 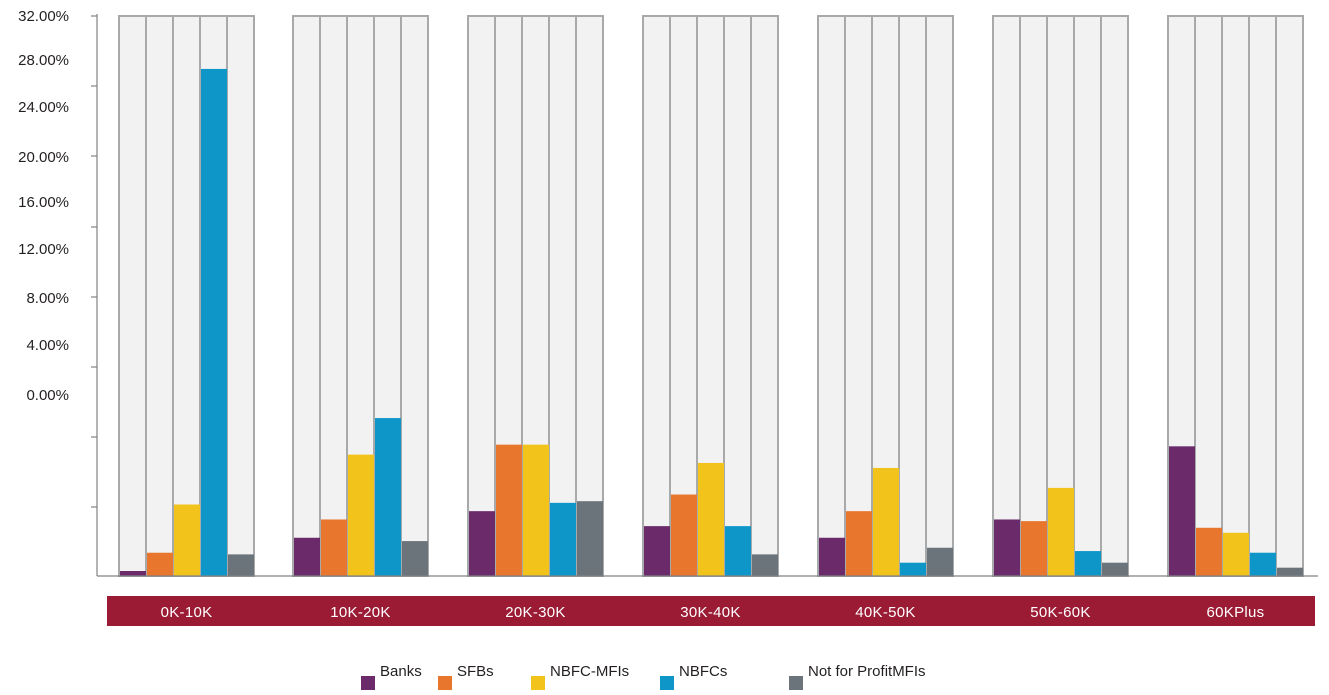 What do you see at coordinates (886, 521) in the screenshot?
I see `bar-nbfc-mfis-40k-50k` at bounding box center [886, 521].